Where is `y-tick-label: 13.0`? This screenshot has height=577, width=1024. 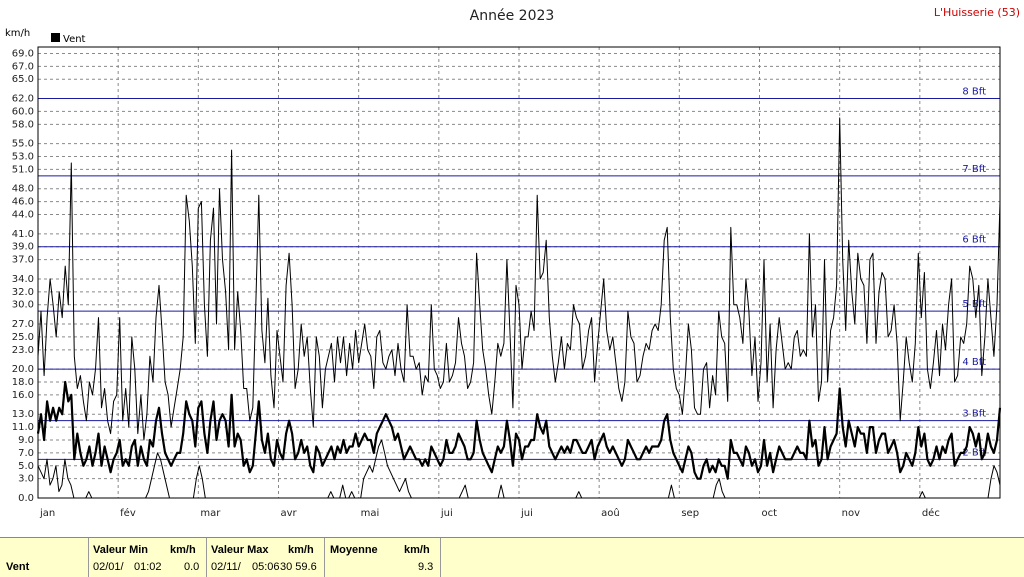
y-tick-label: 13.0 is located at coordinates (23, 414).